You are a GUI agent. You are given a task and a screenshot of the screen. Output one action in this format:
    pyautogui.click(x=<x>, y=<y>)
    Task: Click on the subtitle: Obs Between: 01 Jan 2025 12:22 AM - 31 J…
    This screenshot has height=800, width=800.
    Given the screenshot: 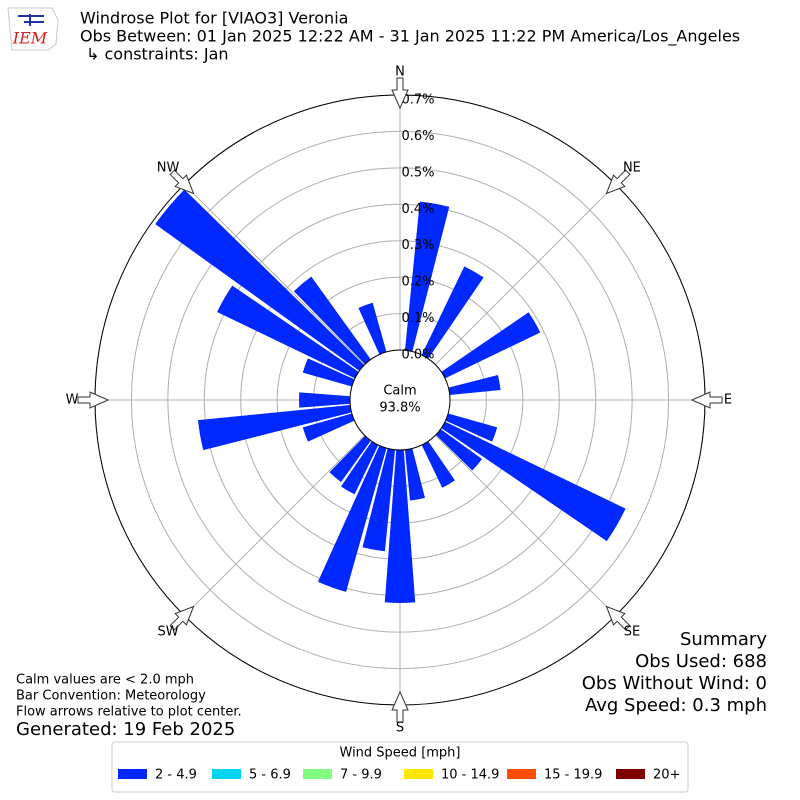 What is the action you would take?
    pyautogui.click(x=410, y=37)
    